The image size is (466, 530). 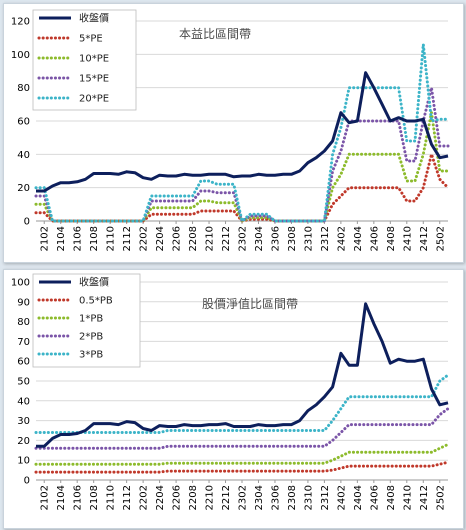 What do you see at coordinates (250, 303) in the screenshot?
I see `pb-chart-title: 股價淨值比區間帶` at bounding box center [250, 303].